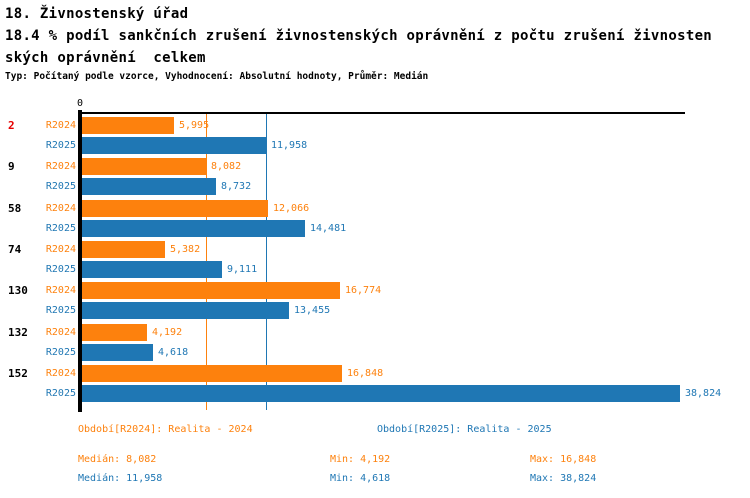  I want to click on median-line-r2025, so click(266, 262).